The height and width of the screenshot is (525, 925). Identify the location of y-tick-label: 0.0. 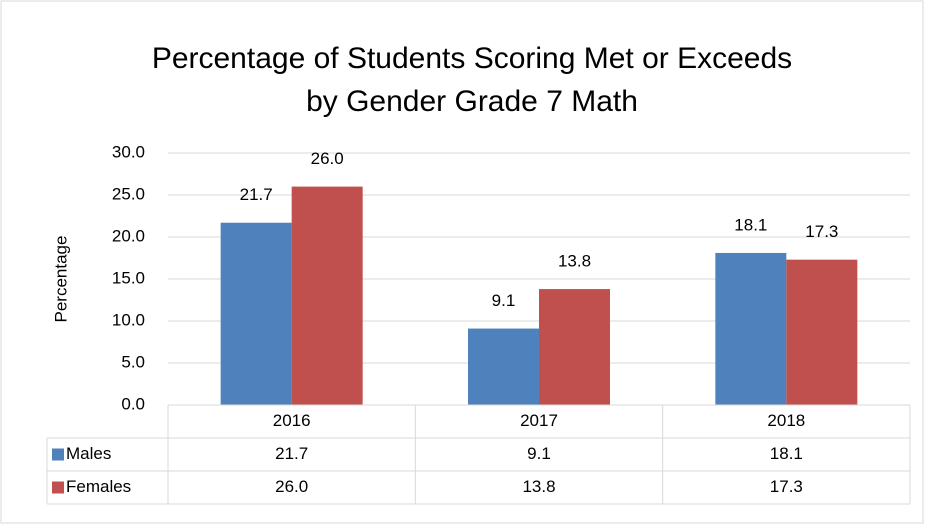
(133, 403).